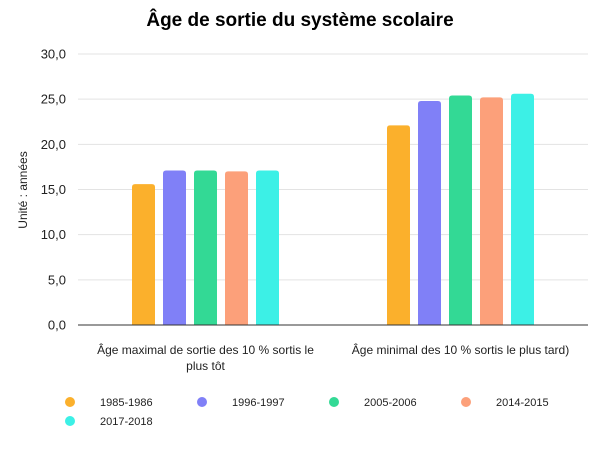 The image size is (600, 450). Describe the element at coordinates (126, 422) in the screenshot. I see `legend-label-2017-2018: 2017-2018` at that location.